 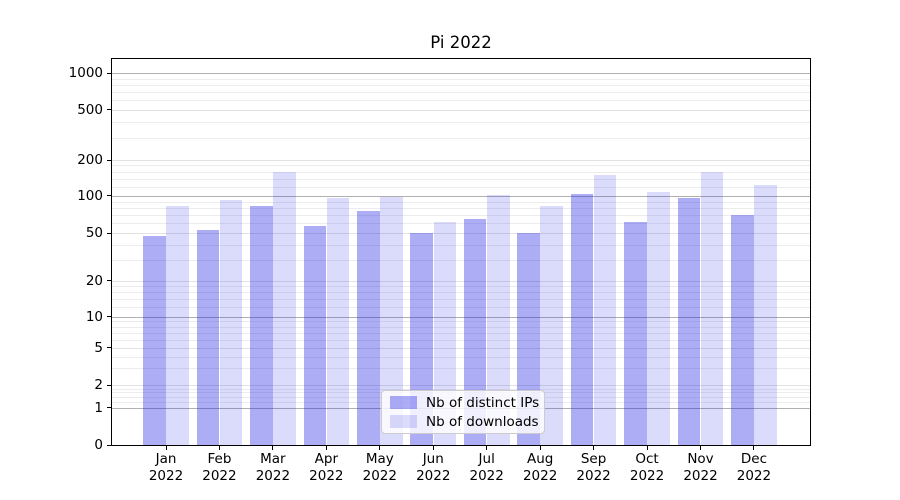 I want to click on x-tick-month: Jul, so click(x=486, y=459).